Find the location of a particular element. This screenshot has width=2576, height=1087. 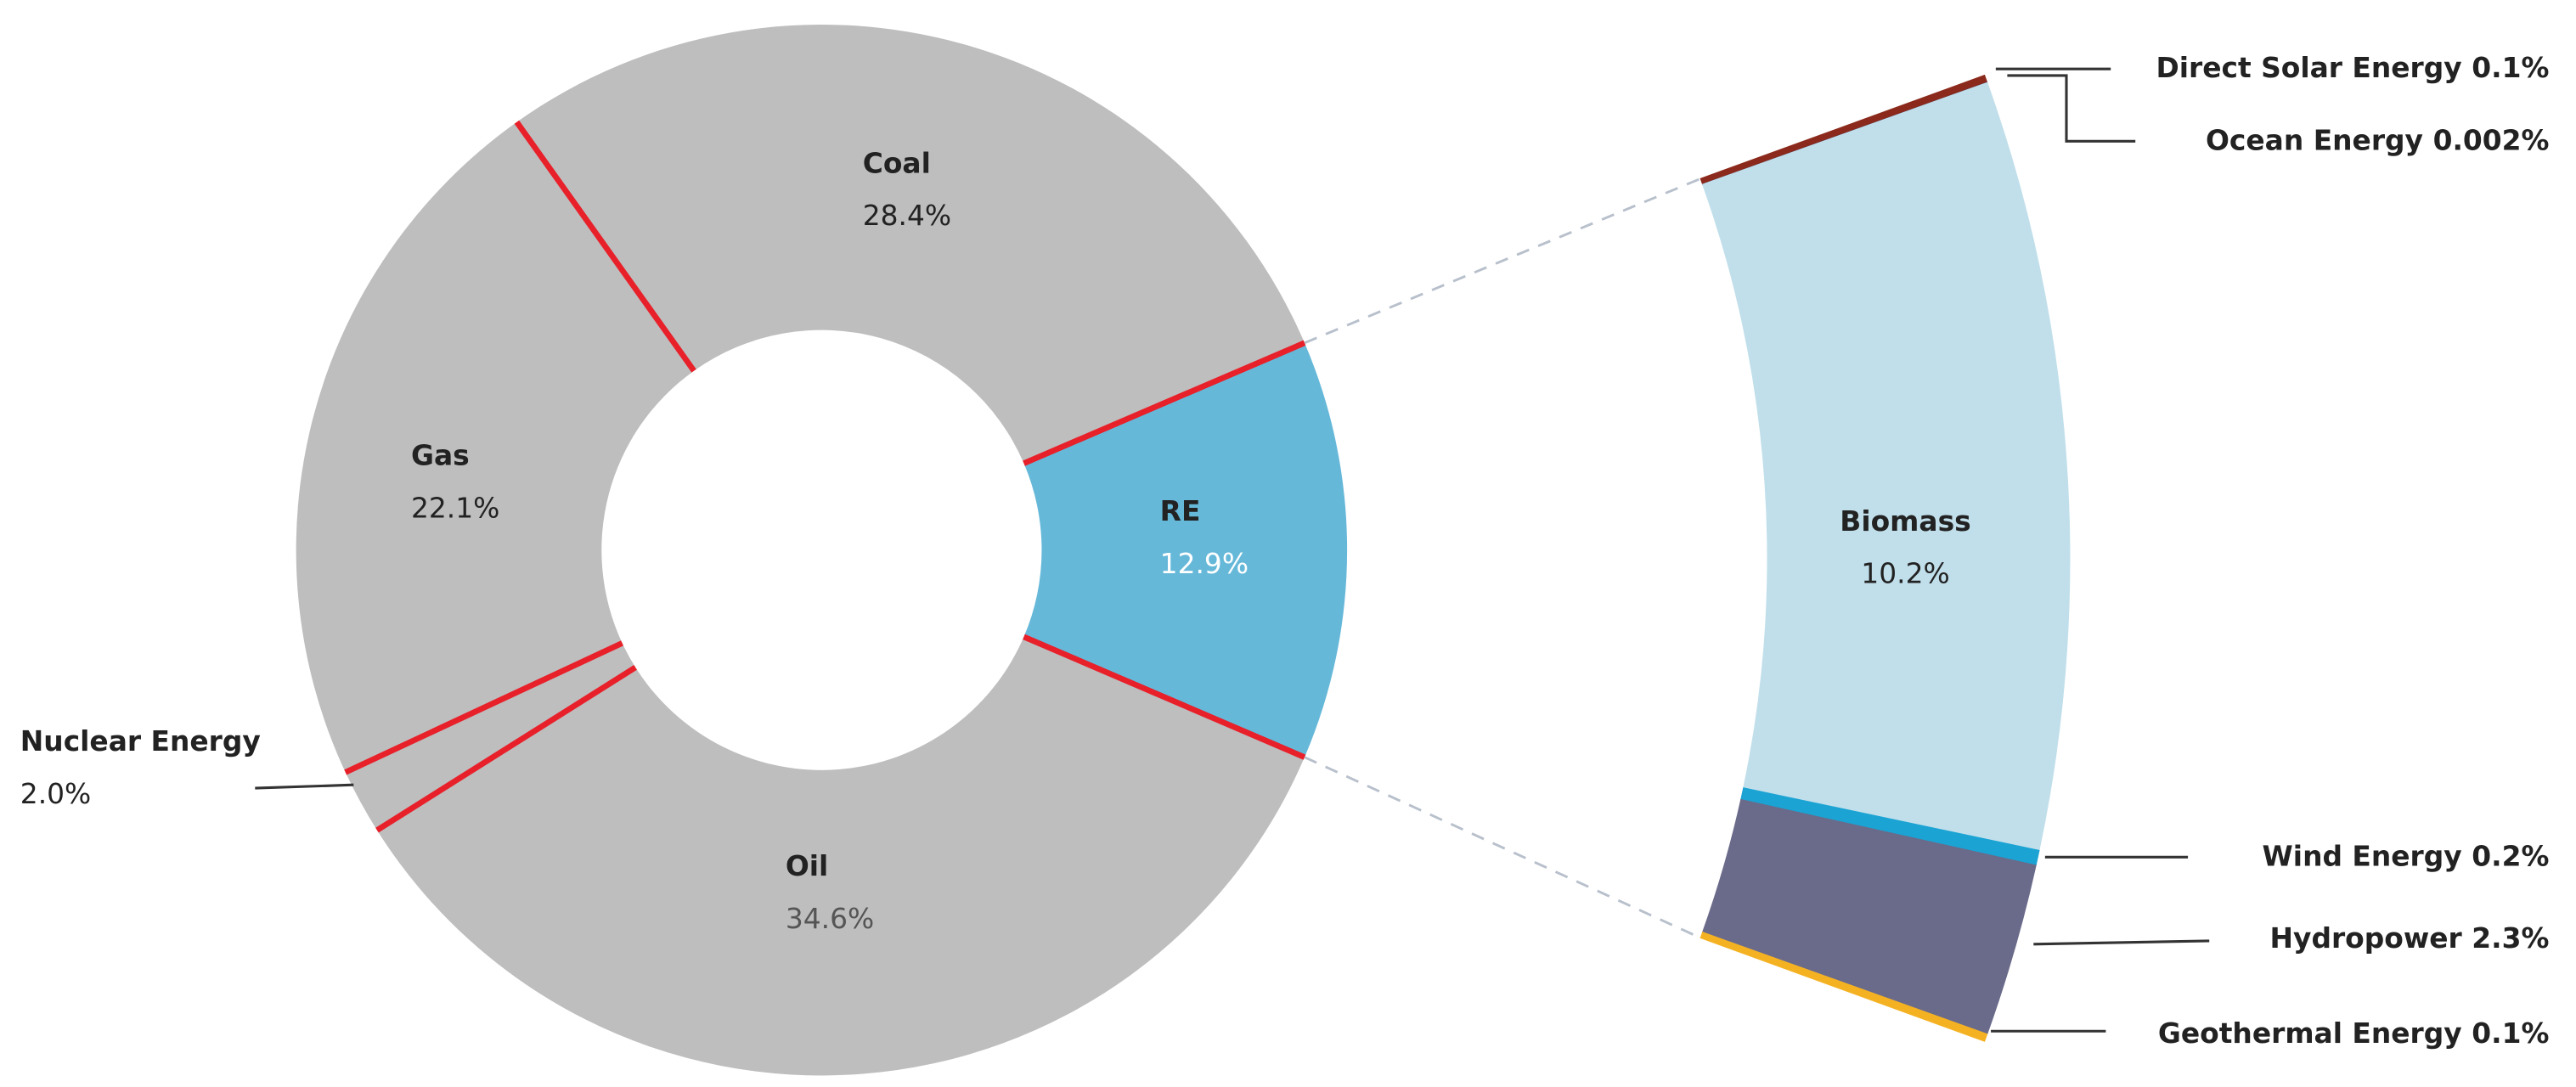

value-label: 28.4% is located at coordinates (907, 215).